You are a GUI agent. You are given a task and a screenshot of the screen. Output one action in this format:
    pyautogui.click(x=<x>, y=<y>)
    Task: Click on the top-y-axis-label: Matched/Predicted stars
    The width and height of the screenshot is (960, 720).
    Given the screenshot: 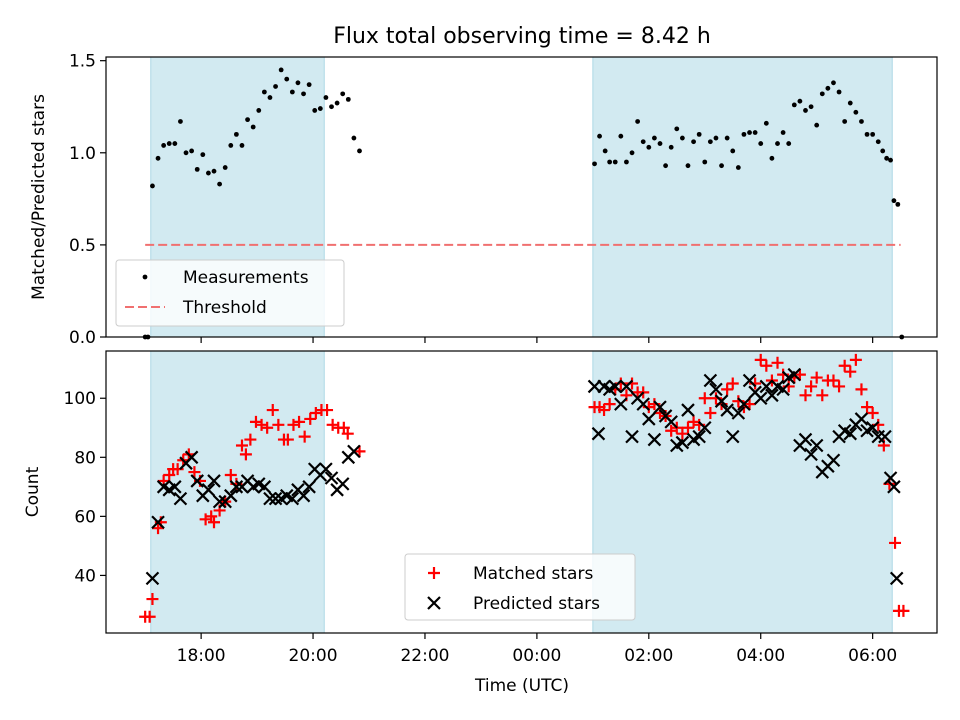 What is the action you would take?
    pyautogui.click(x=39, y=197)
    